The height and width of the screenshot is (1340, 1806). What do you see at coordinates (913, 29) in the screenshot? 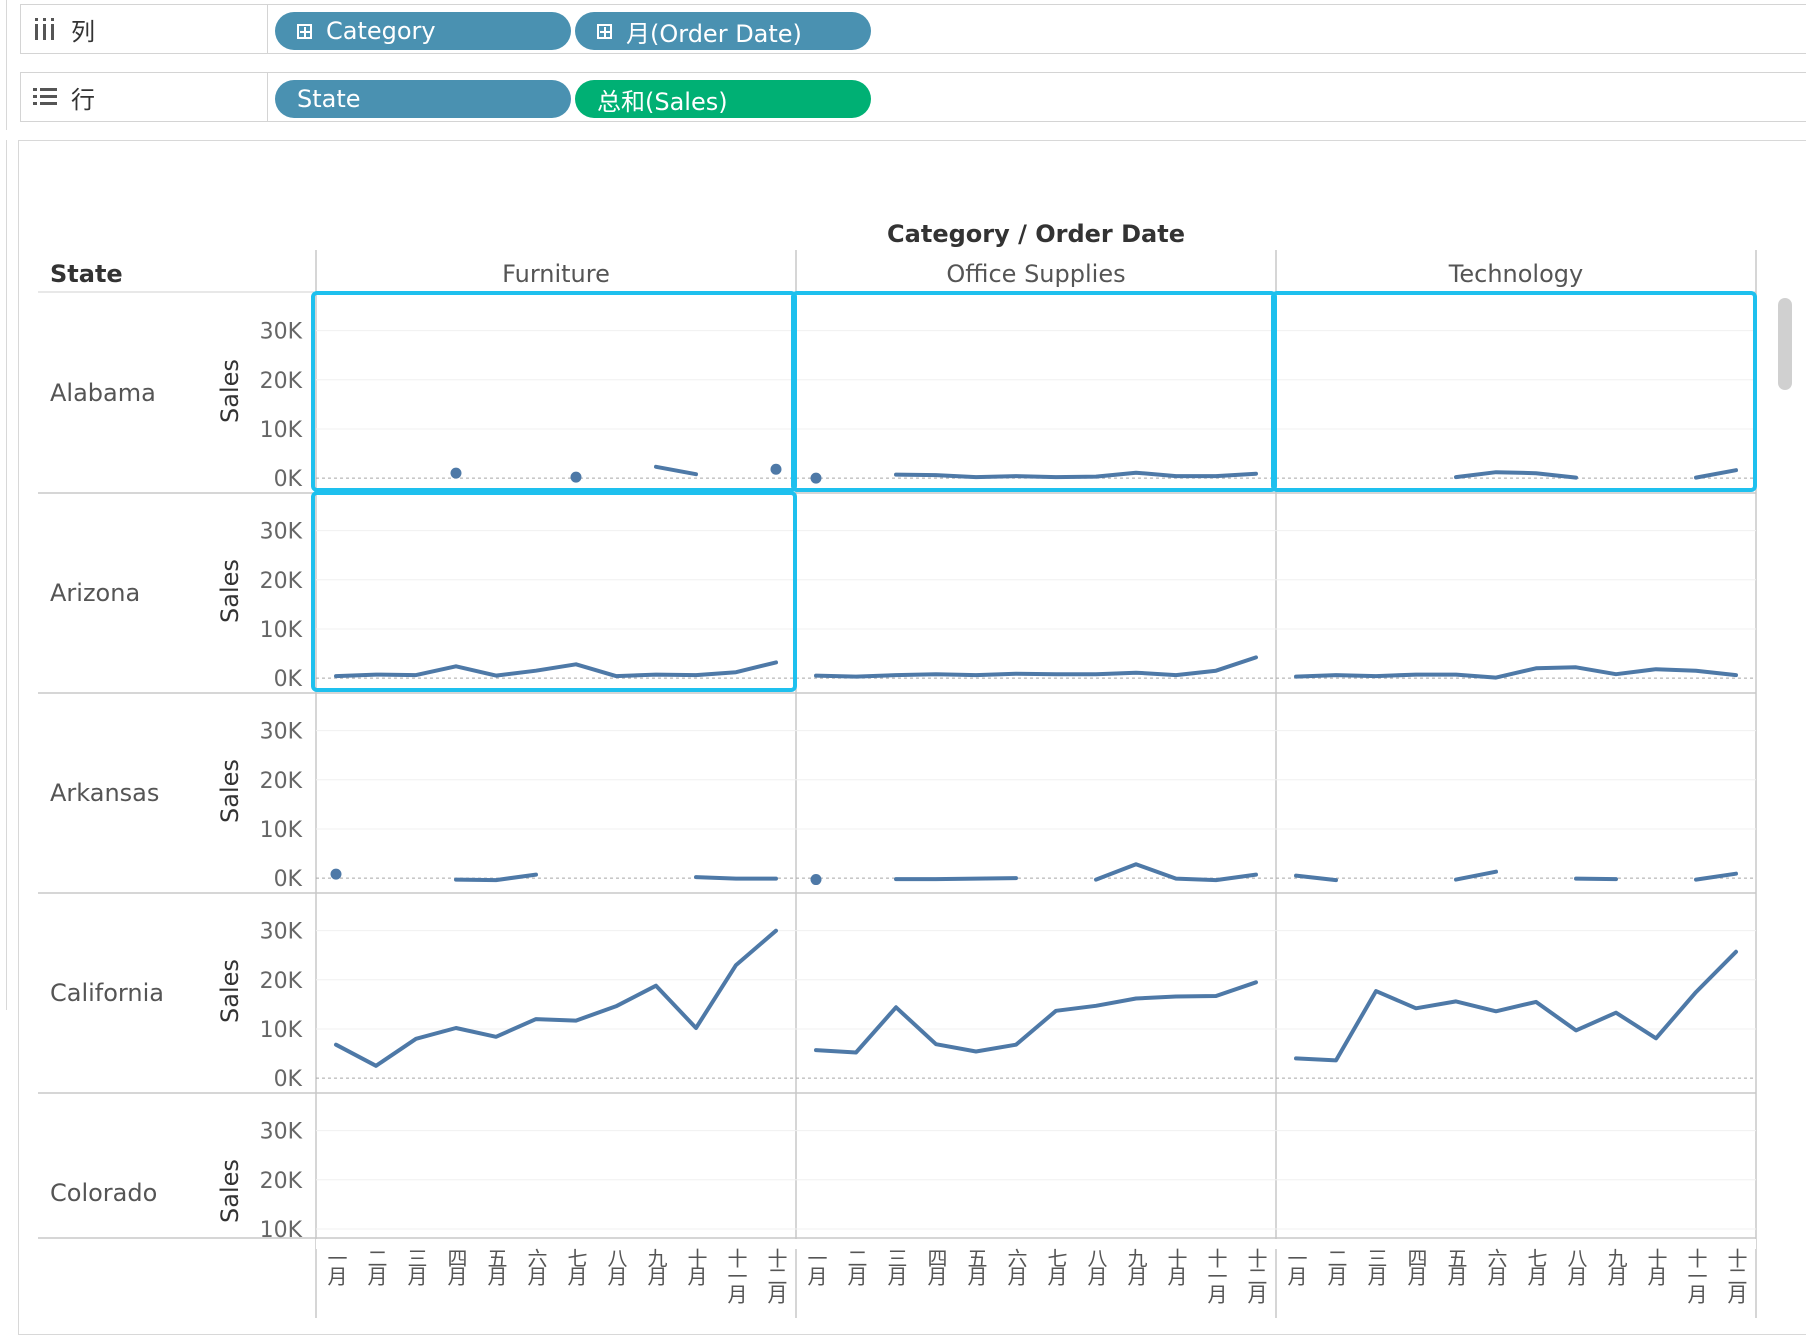
I see `columns-shelf: 列 Category 月(Order Date)` at bounding box center [913, 29].